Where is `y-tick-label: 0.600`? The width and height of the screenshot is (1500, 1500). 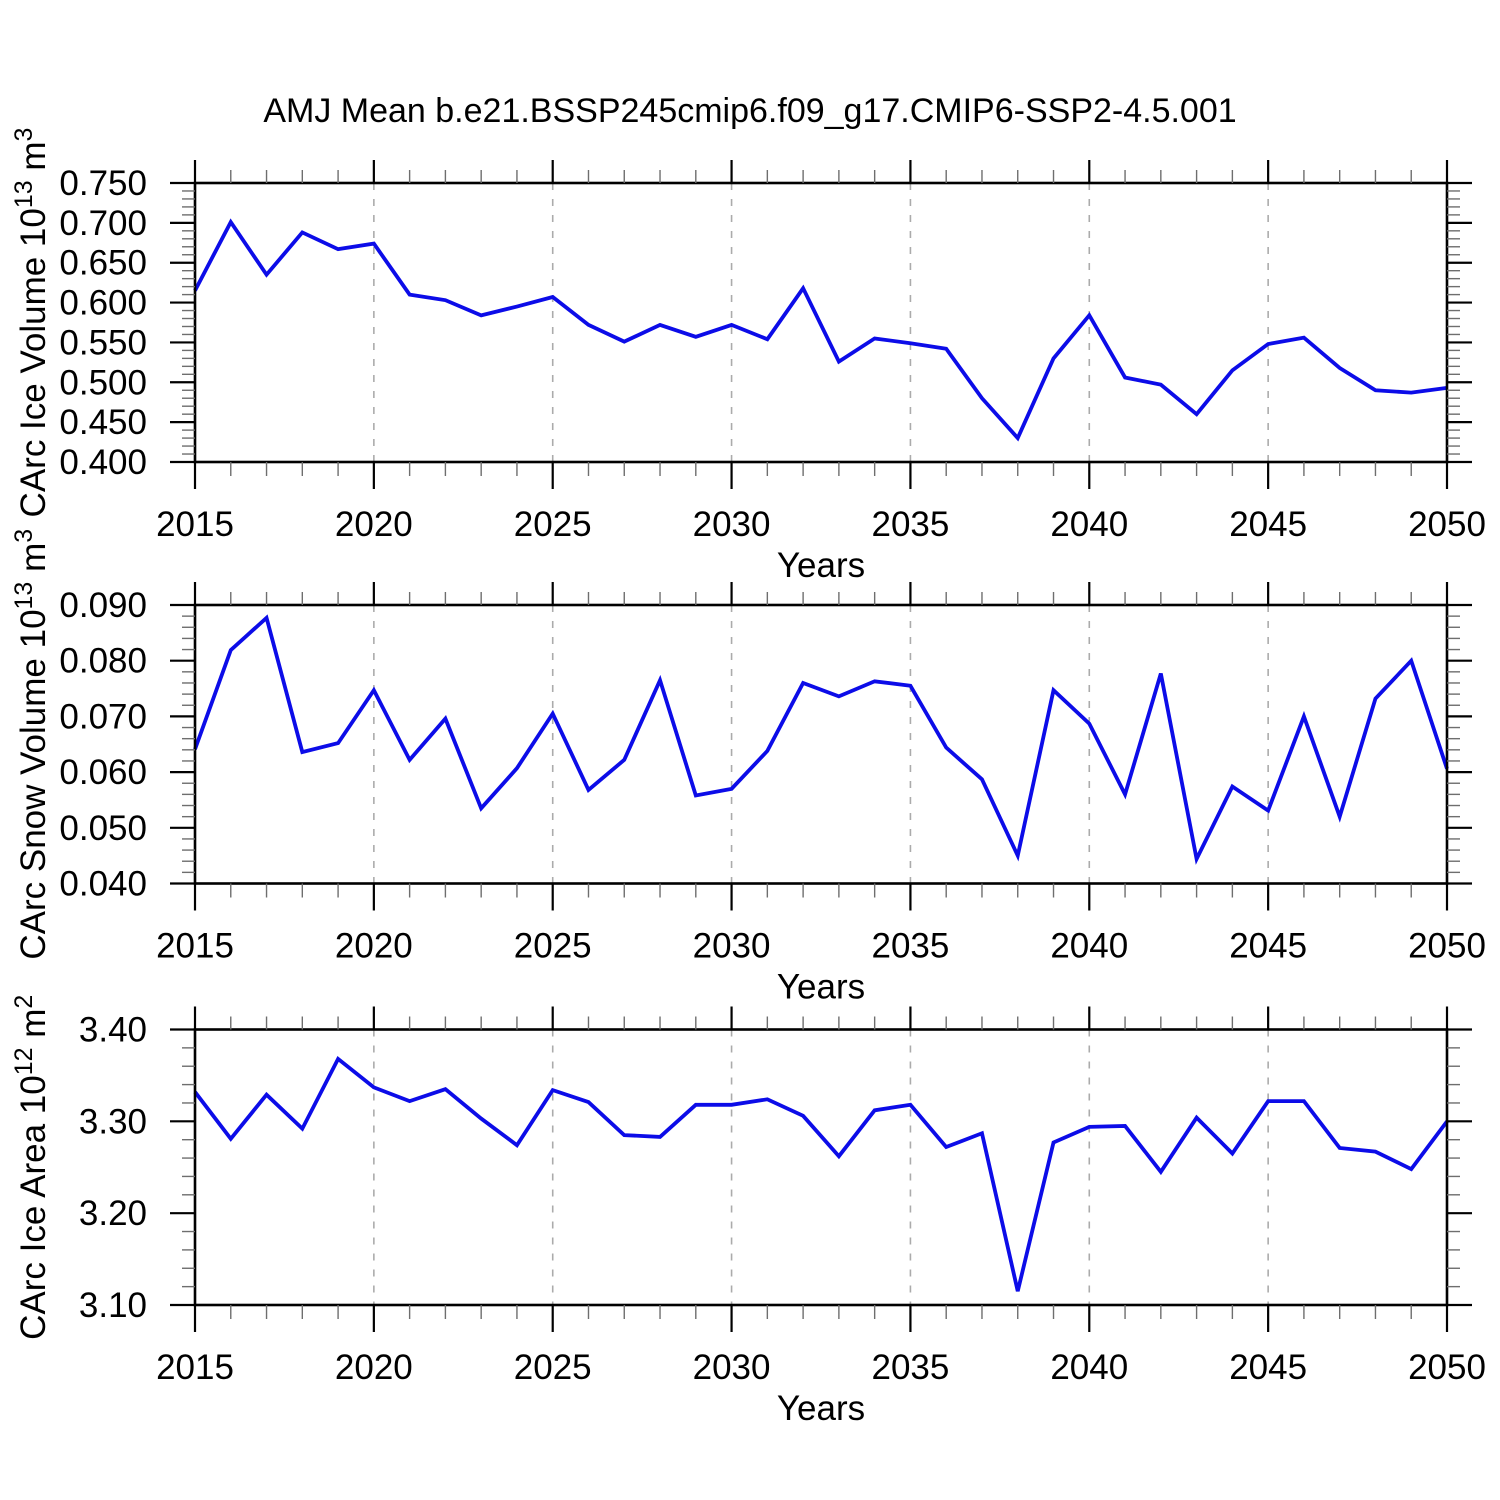
y-tick-label: 0.600 is located at coordinates (103, 303).